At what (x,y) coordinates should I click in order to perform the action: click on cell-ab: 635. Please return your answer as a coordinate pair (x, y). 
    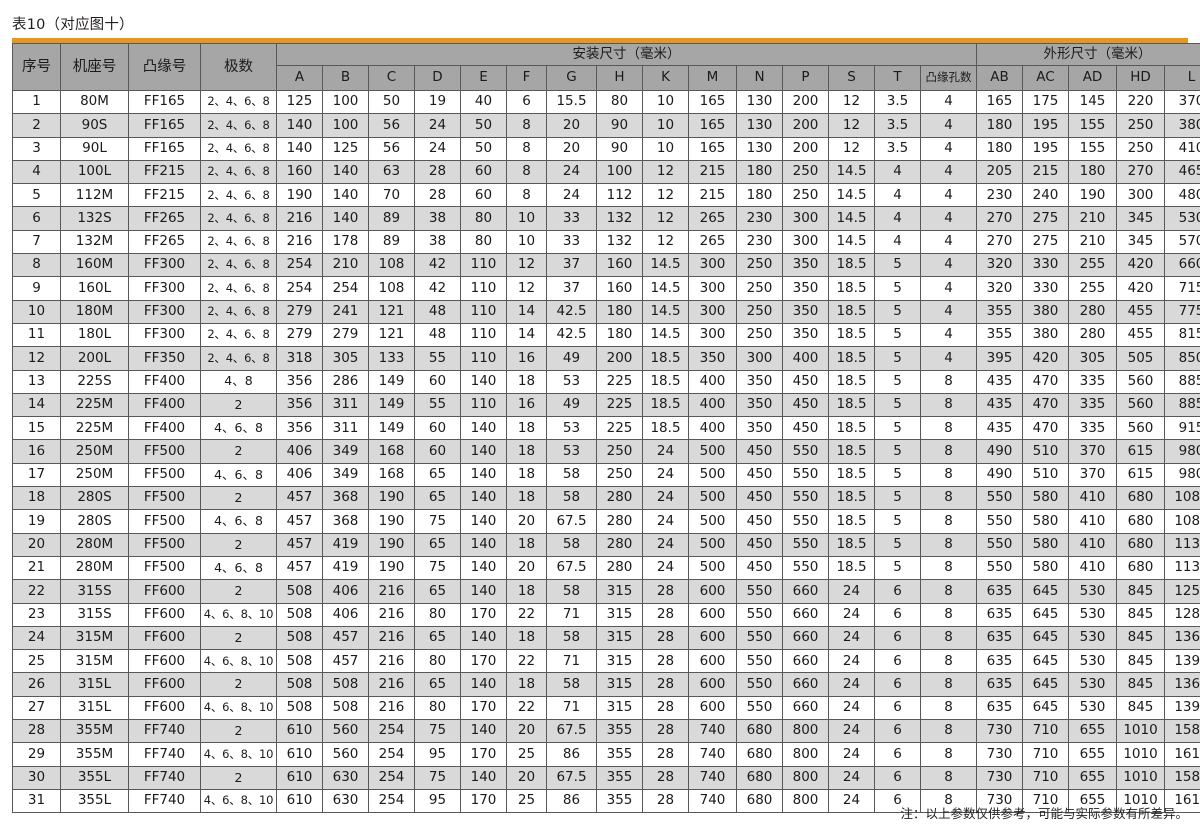
    Looking at the image, I should click on (1000, 661).